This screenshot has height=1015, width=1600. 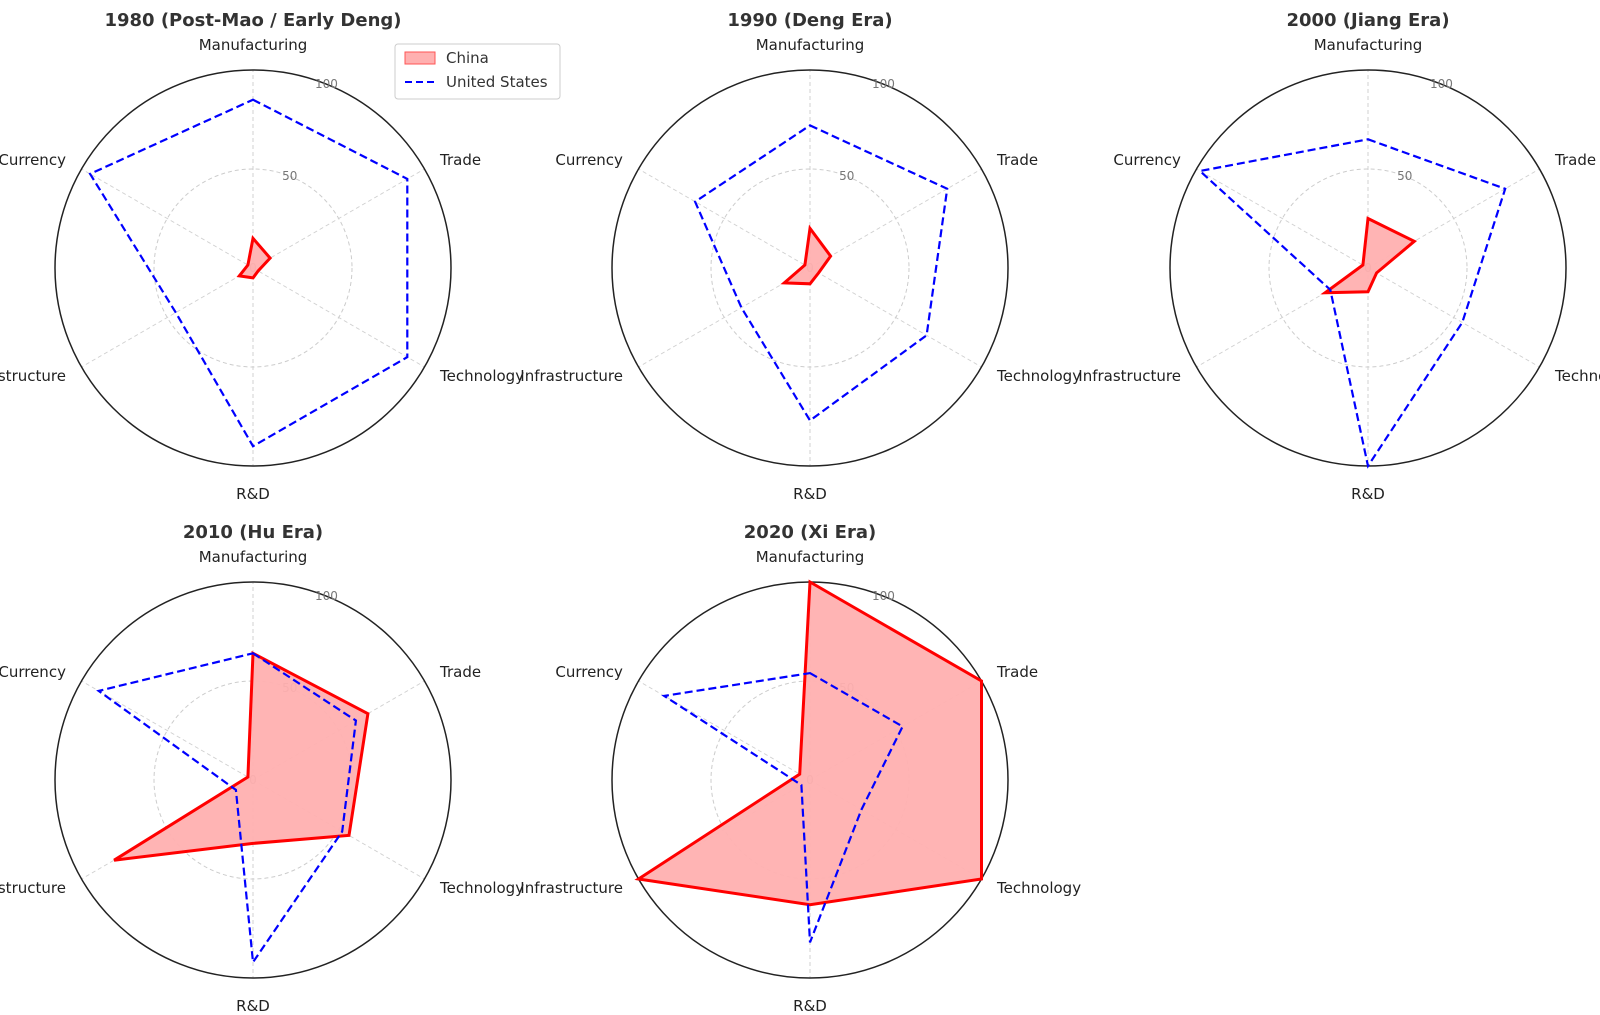 What do you see at coordinates (420, 58) in the screenshot?
I see `legend-china-swatch` at bounding box center [420, 58].